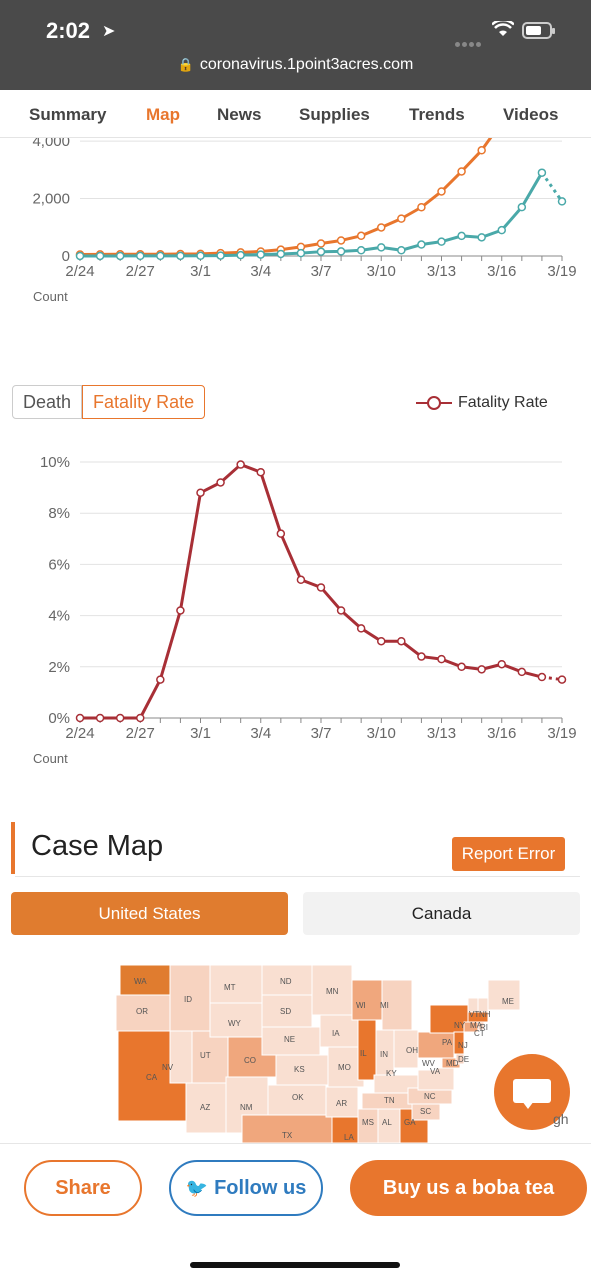 The width and height of the screenshot is (591, 1279). What do you see at coordinates (152, 1077) in the screenshot?
I see `map-label: CA` at bounding box center [152, 1077].